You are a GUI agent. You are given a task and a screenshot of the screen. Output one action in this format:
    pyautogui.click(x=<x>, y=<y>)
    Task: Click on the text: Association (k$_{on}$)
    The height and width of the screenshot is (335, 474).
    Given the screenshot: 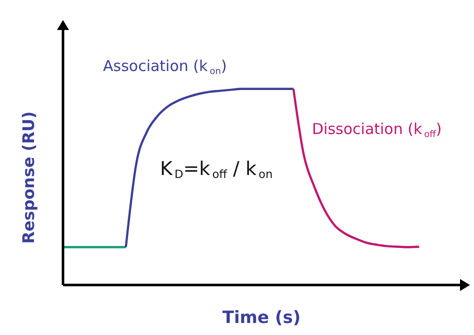 What is the action you would take?
    pyautogui.click(x=165, y=67)
    